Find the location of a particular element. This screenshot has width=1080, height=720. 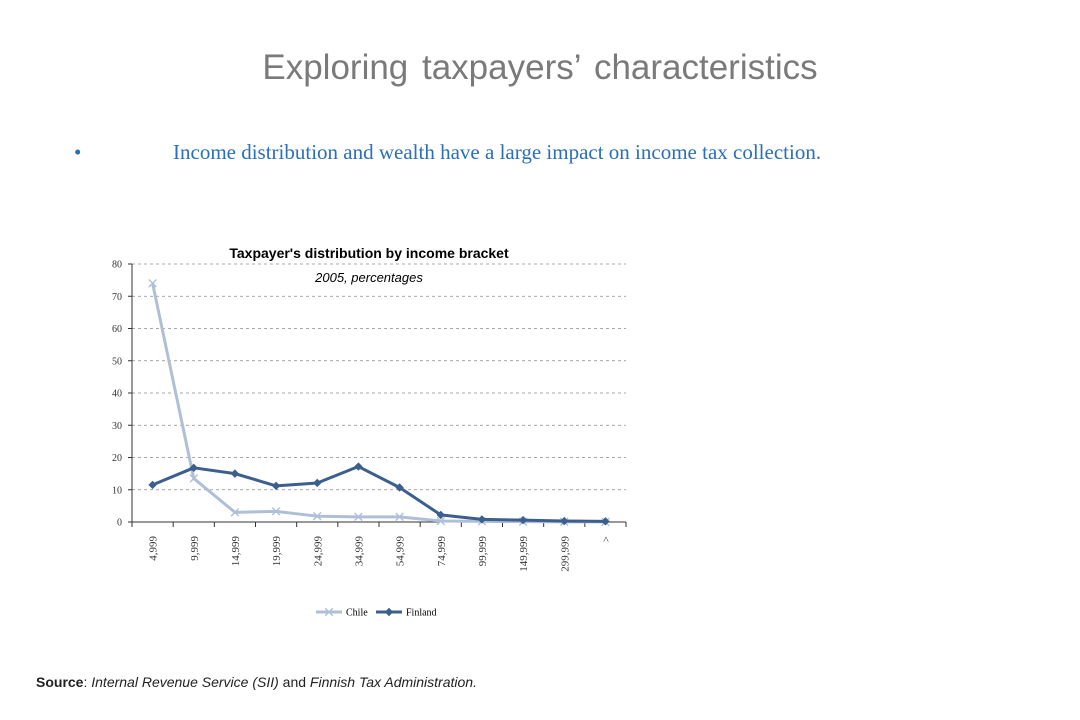

slide-title: Exploring taxpayers’ characteristics is located at coordinates (540, 67).